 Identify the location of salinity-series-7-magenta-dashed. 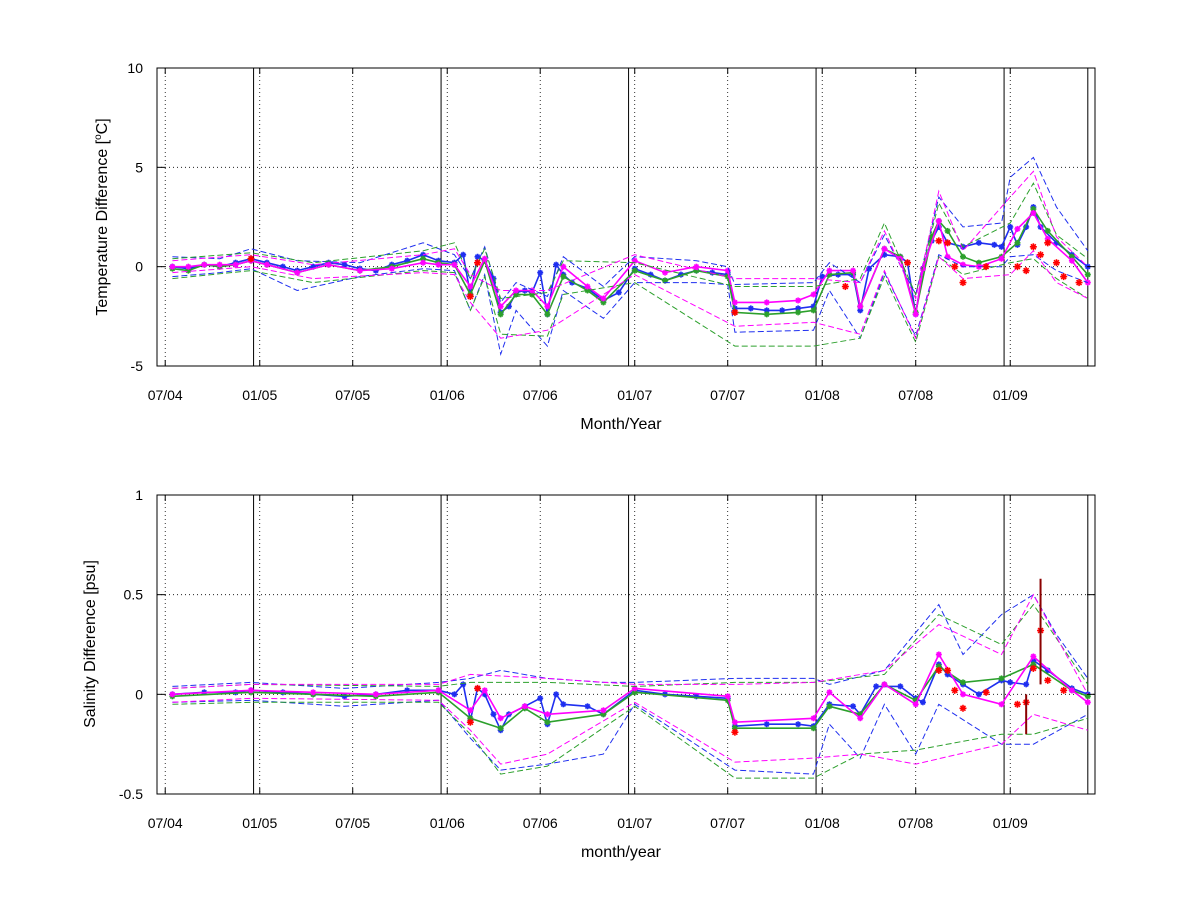
(630, 644).